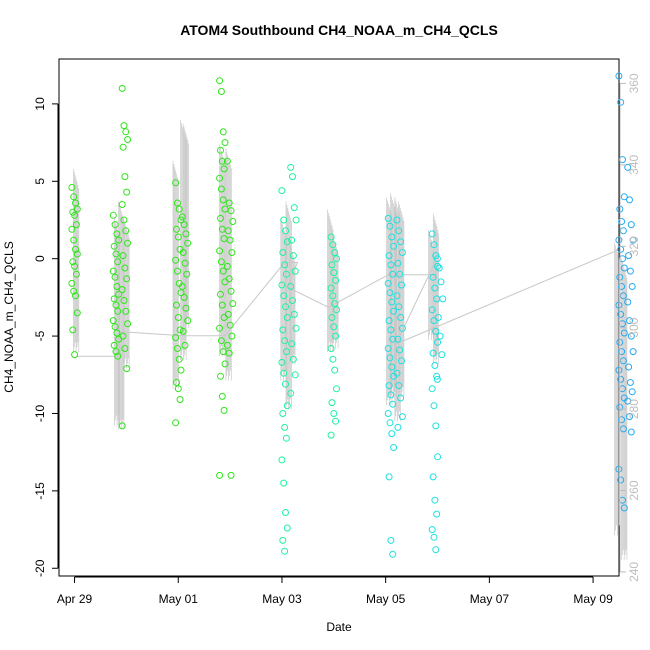 Image resolution: width=650 pixels, height=650 pixels. I want to click on y2-tick-label: 360, so click(634, 83).